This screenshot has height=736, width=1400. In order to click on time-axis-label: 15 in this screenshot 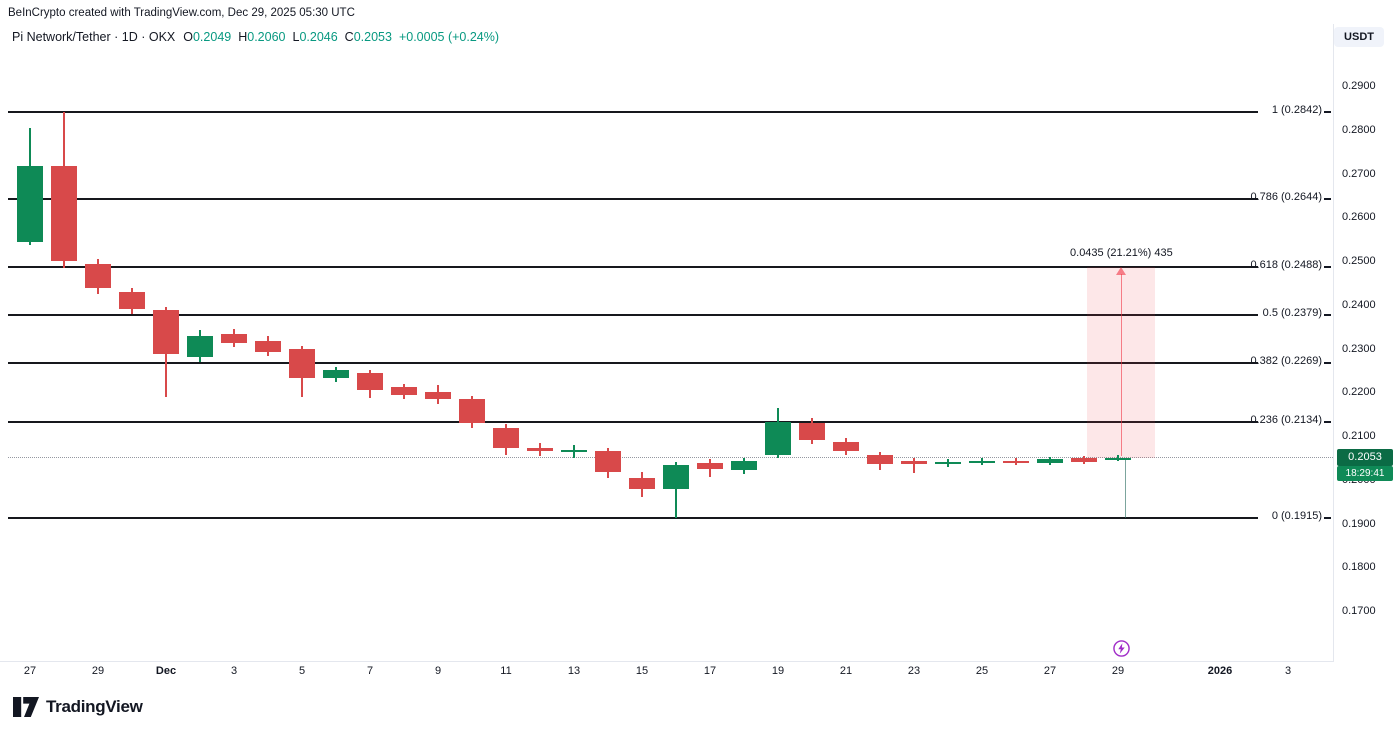, I will do `click(642, 671)`.